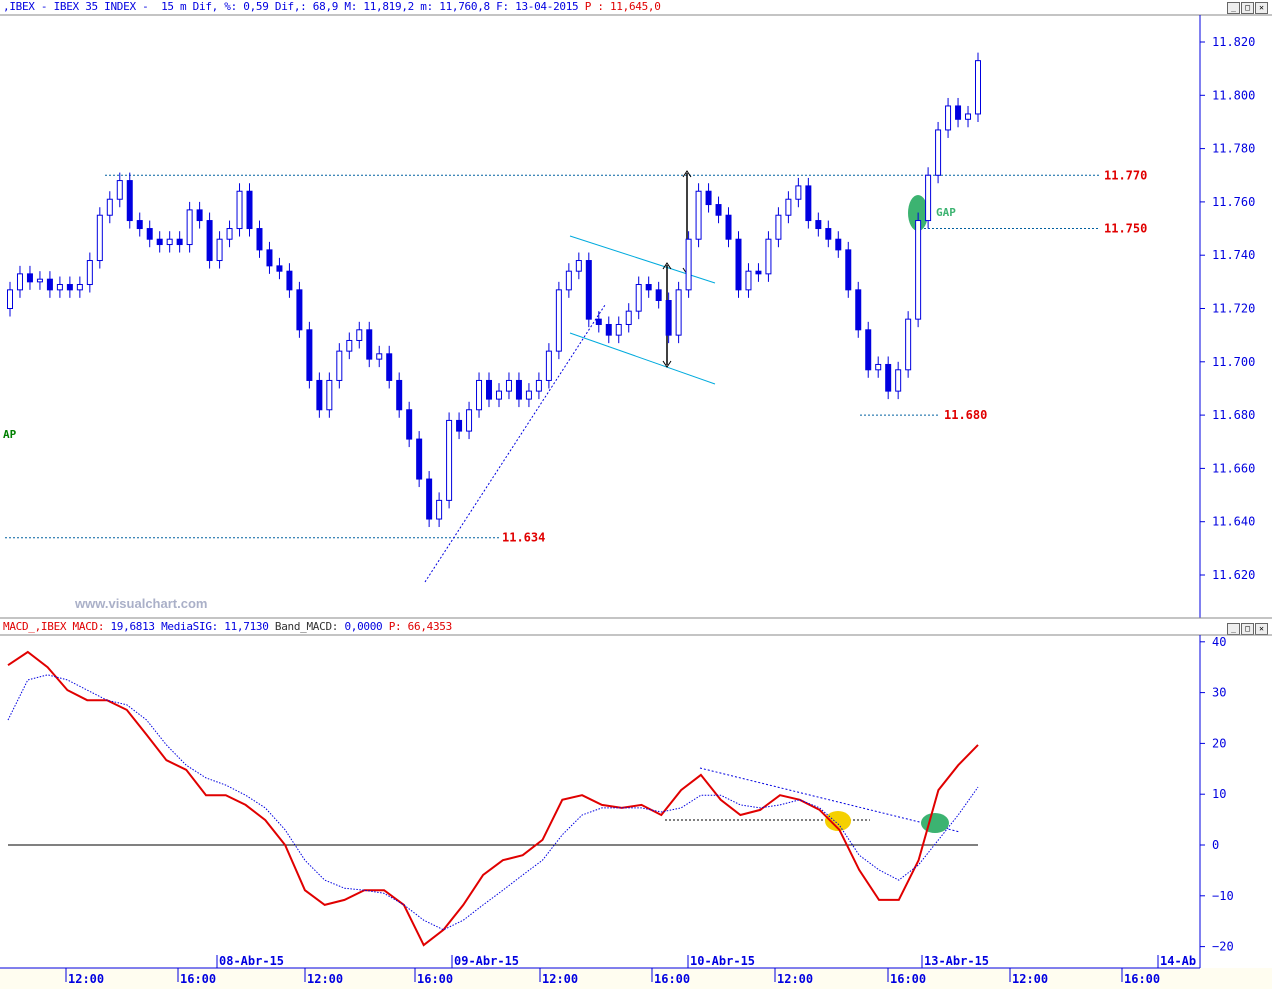 The height and width of the screenshot is (989, 1272). Describe the element at coordinates (935, 823) in the screenshot. I see `cross-green-ellipse` at that location.